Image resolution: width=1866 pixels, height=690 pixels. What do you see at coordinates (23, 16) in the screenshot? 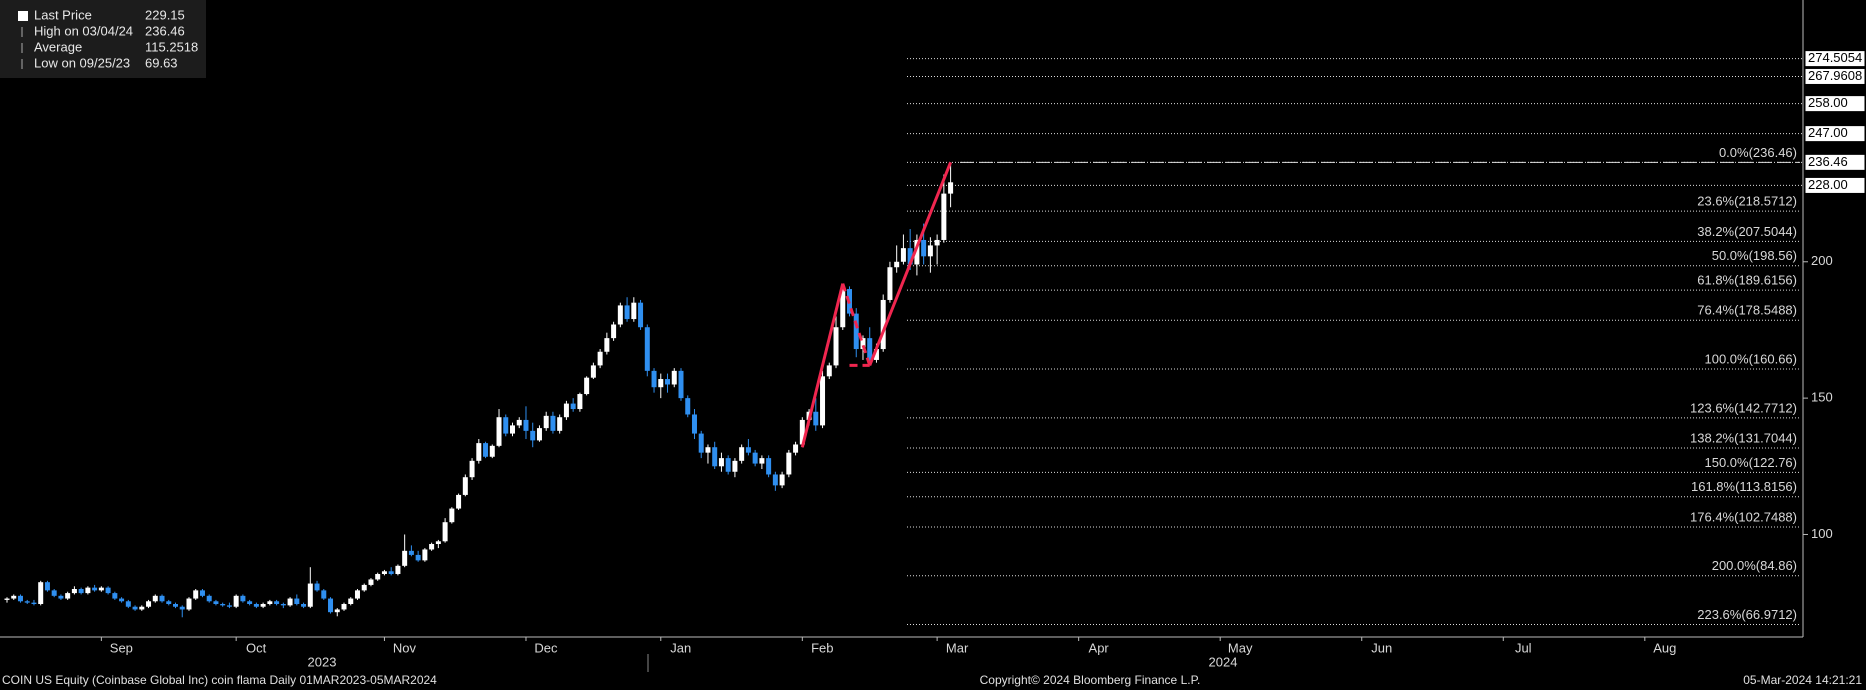
I see `legend-swatch` at bounding box center [23, 16].